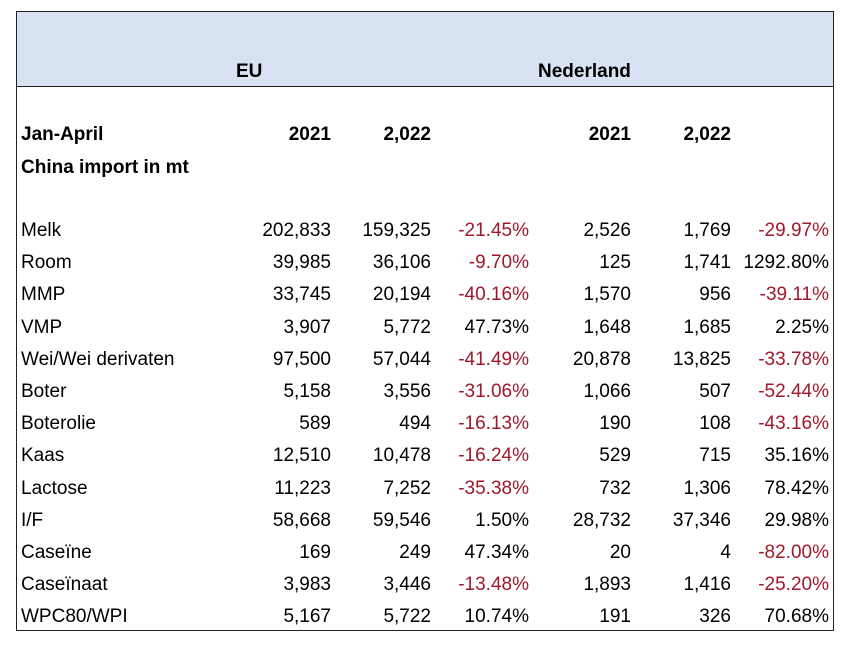  I want to click on nl-2022-cell: 4, so click(725, 552).